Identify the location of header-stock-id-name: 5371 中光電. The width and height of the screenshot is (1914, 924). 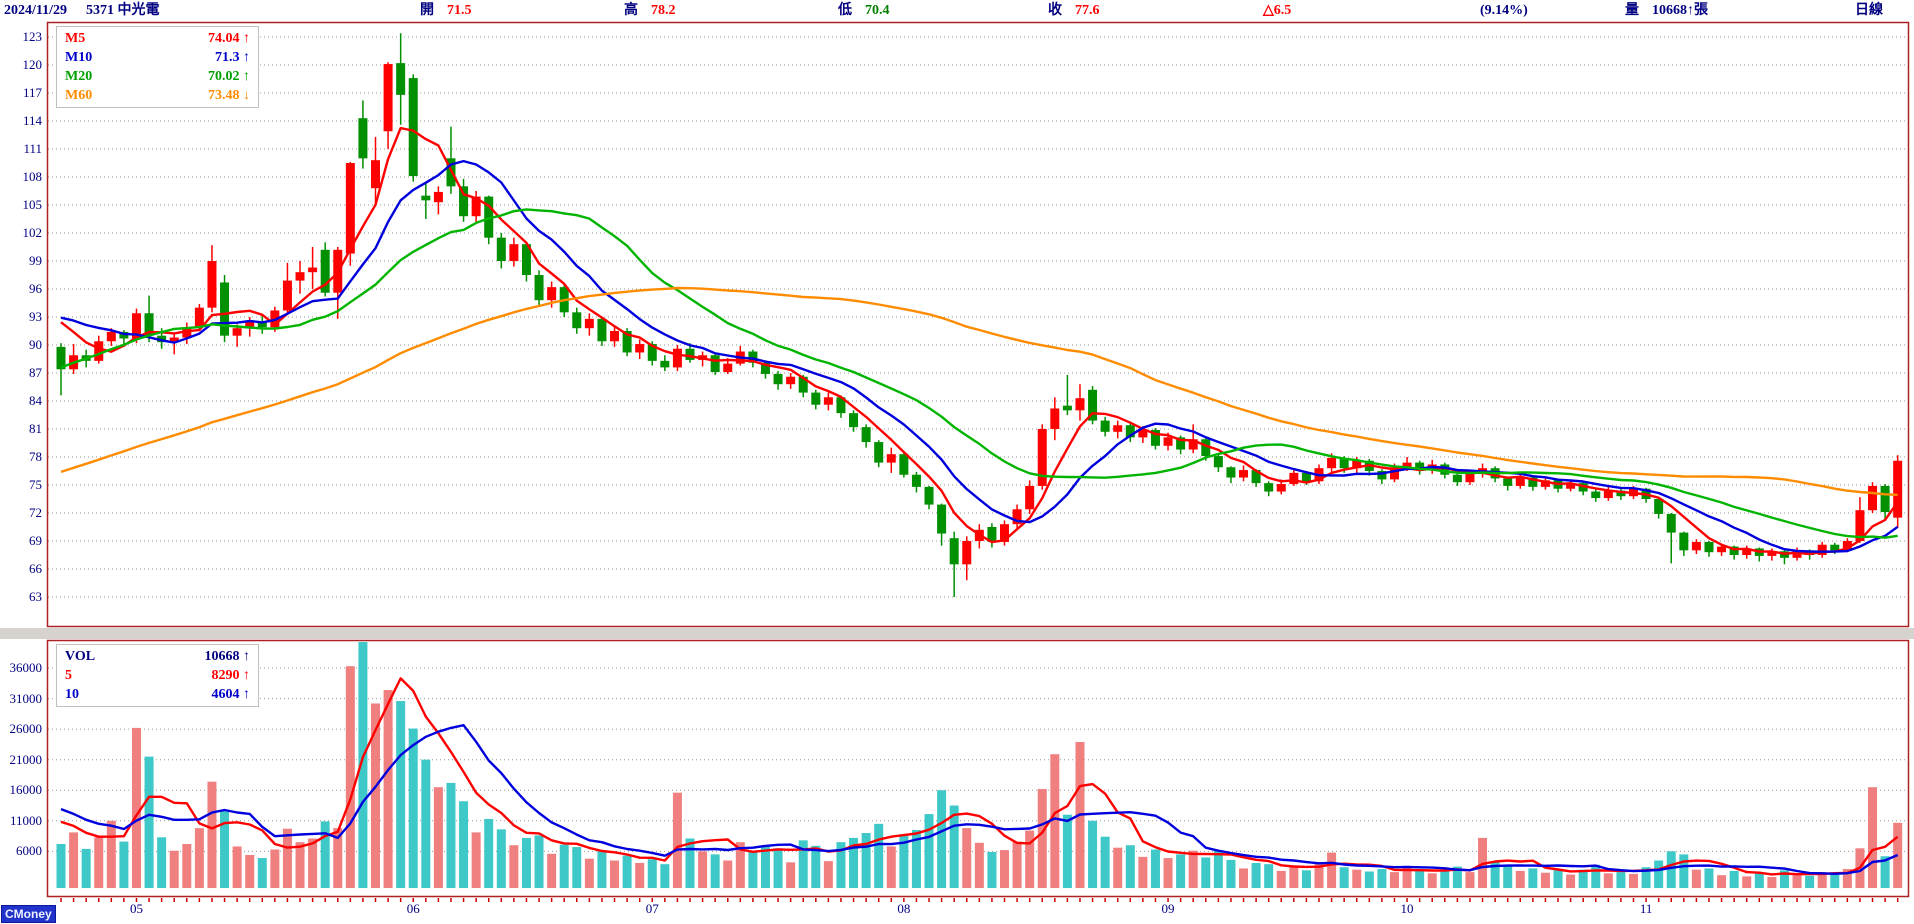
(123, 10).